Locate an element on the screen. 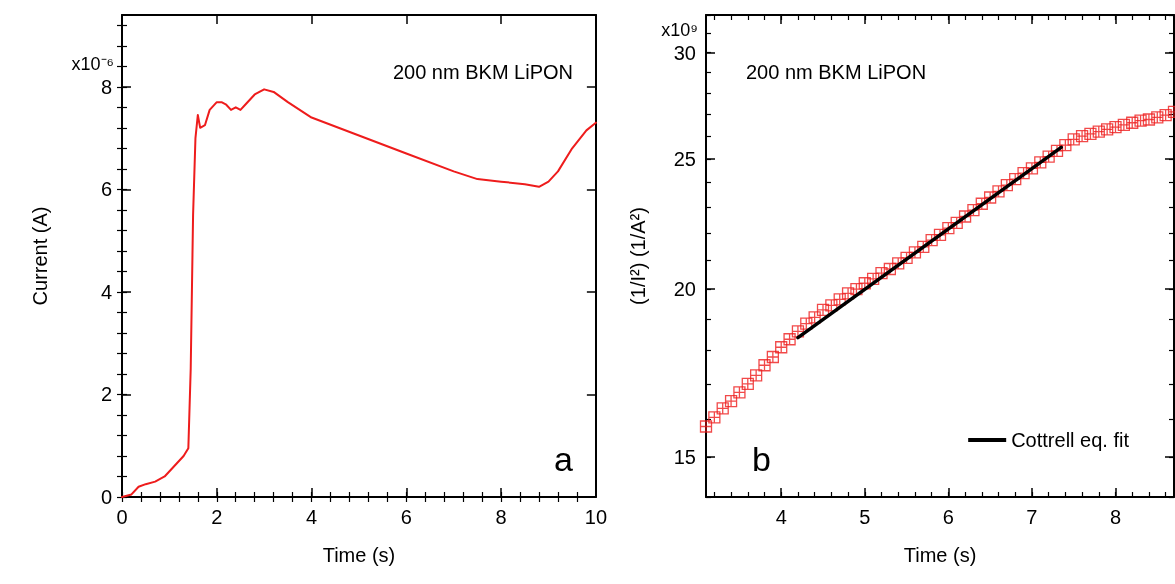 Image resolution: width=1175 pixels, height=584 pixels. y-tick-label: 4 is located at coordinates (106, 291).